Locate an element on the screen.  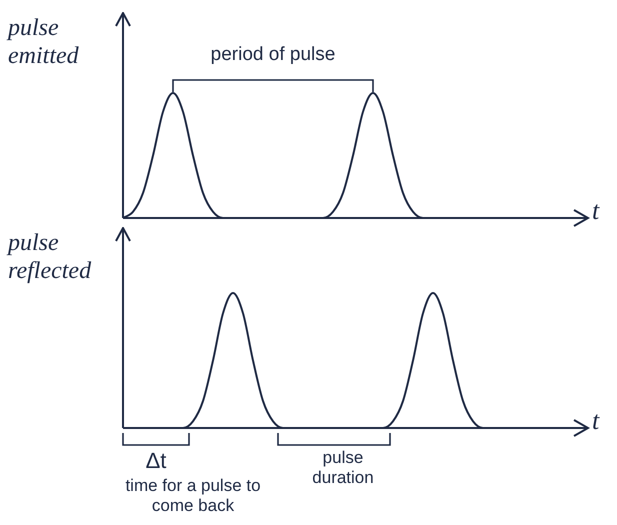
text: period of pulse is located at coordinates (273, 55).